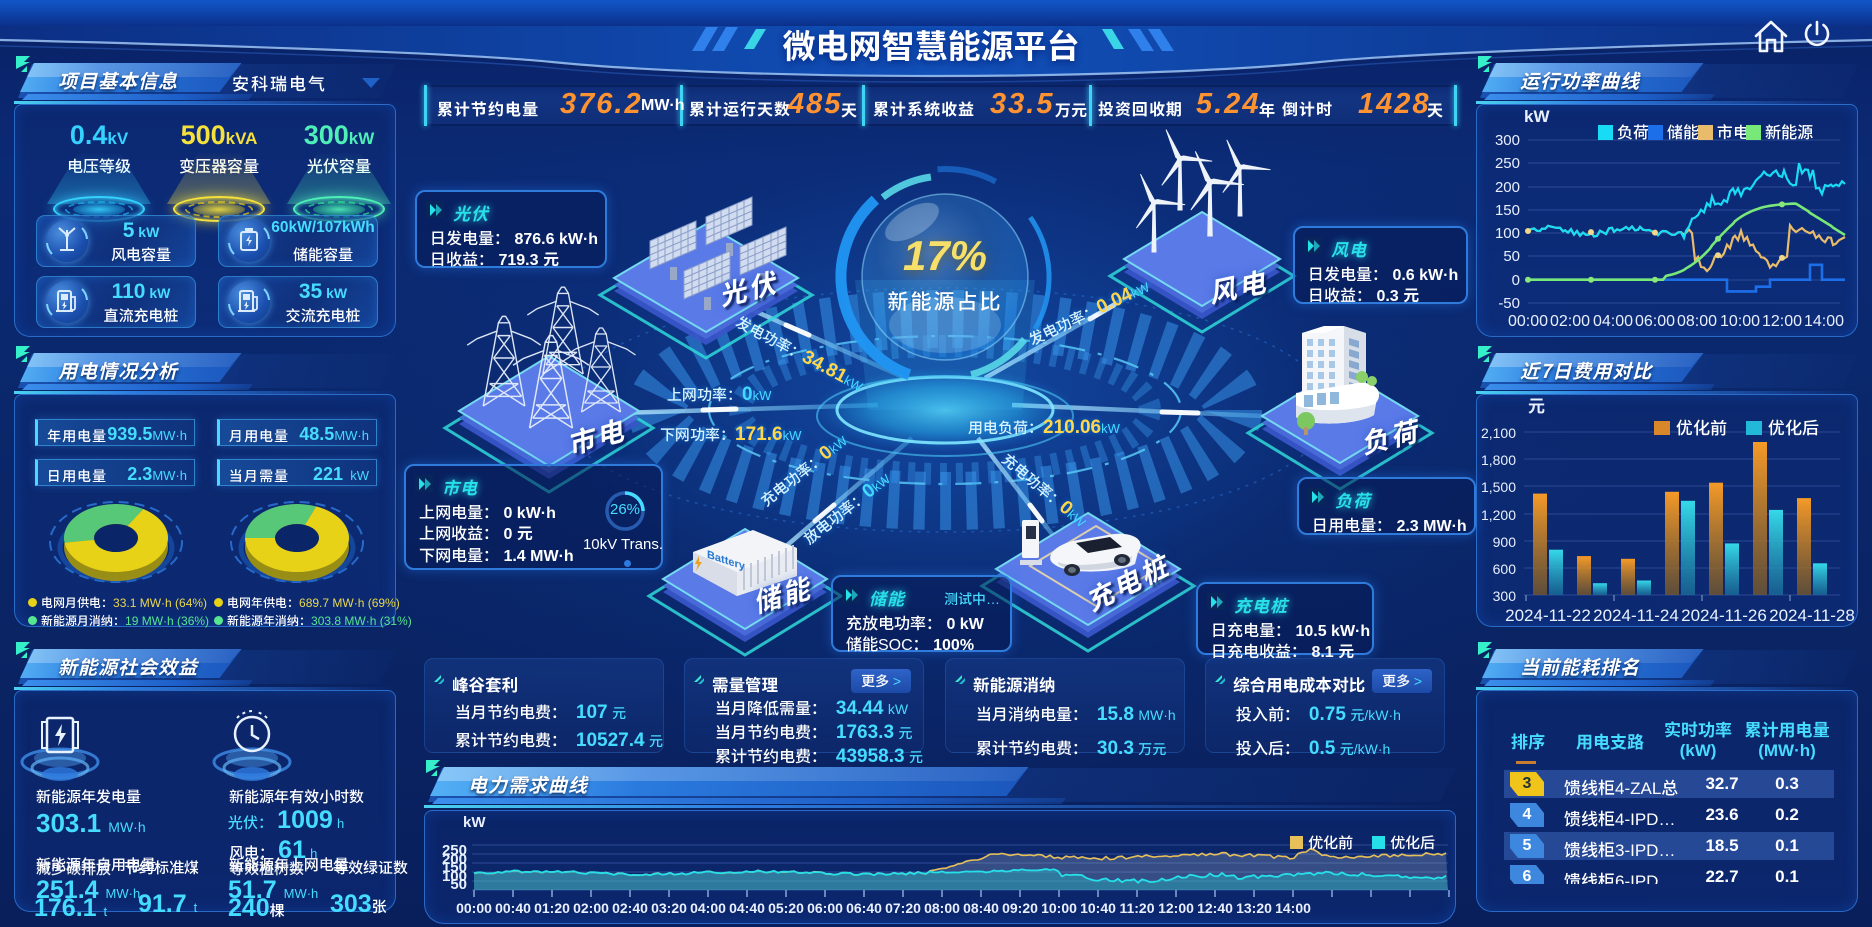 This screenshot has height=927, width=1872. I want to click on svg-text: 2024-11-26, so click(1724, 615).